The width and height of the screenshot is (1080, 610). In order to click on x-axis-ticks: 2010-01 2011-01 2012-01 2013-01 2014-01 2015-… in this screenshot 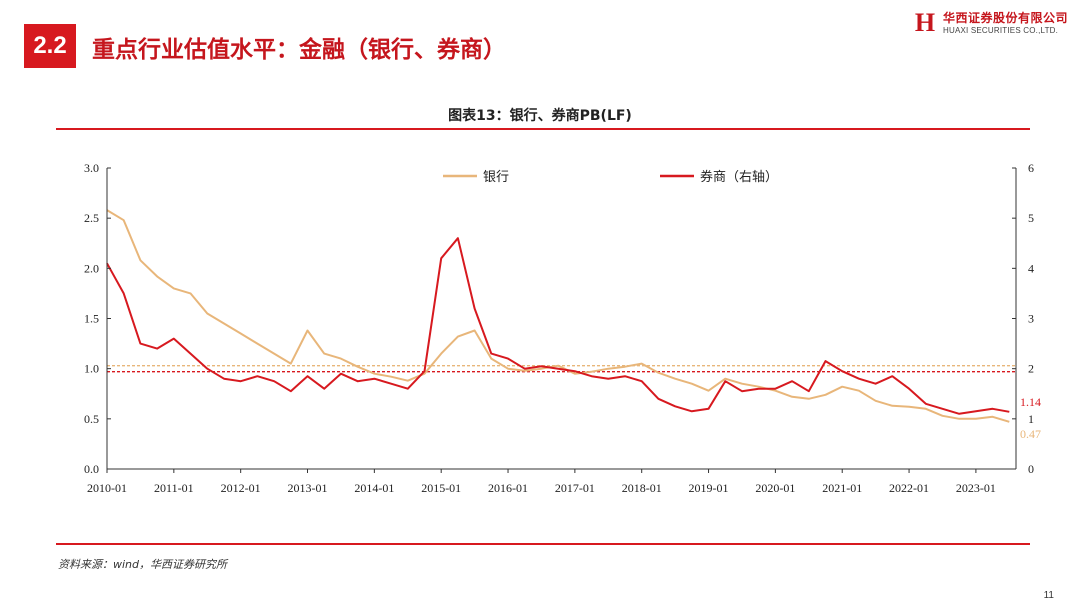, I will do `click(541, 482)`.